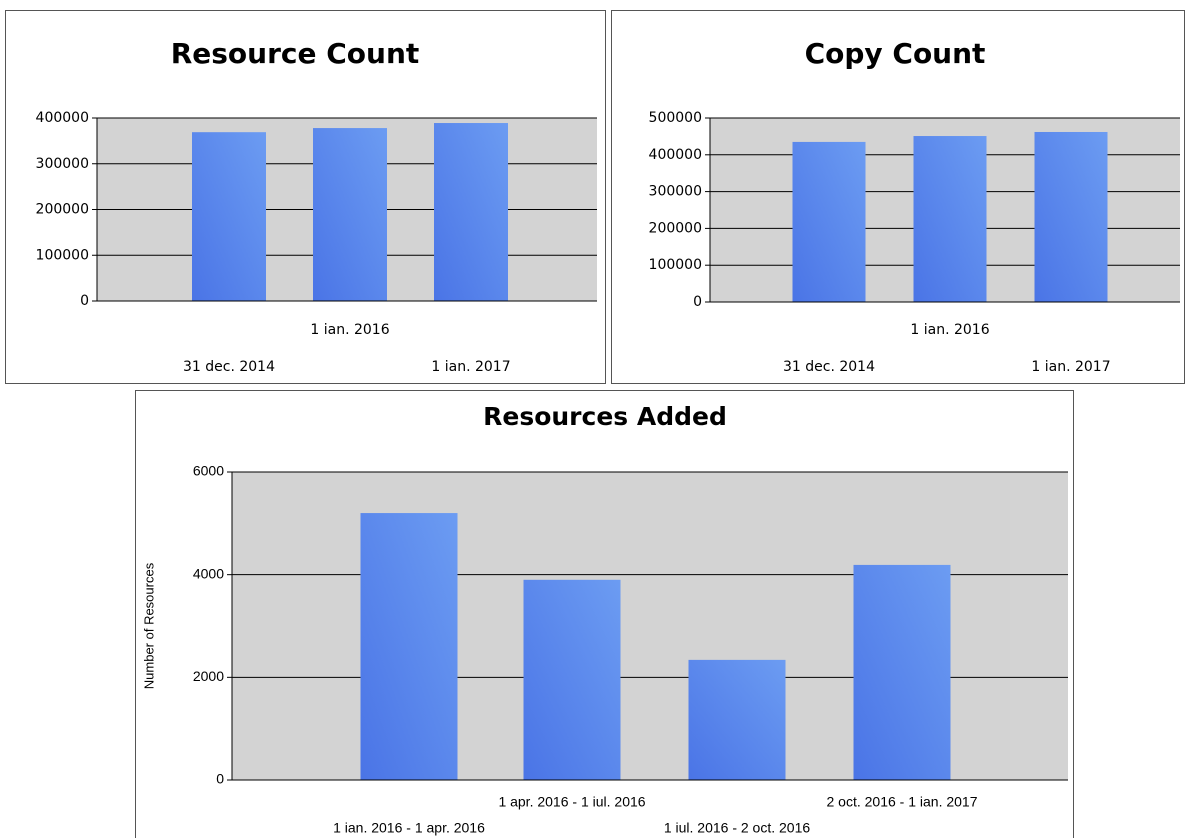 This screenshot has width=1185, height=838. What do you see at coordinates (605, 416) in the screenshot?
I see `chart-title: Resources Added` at bounding box center [605, 416].